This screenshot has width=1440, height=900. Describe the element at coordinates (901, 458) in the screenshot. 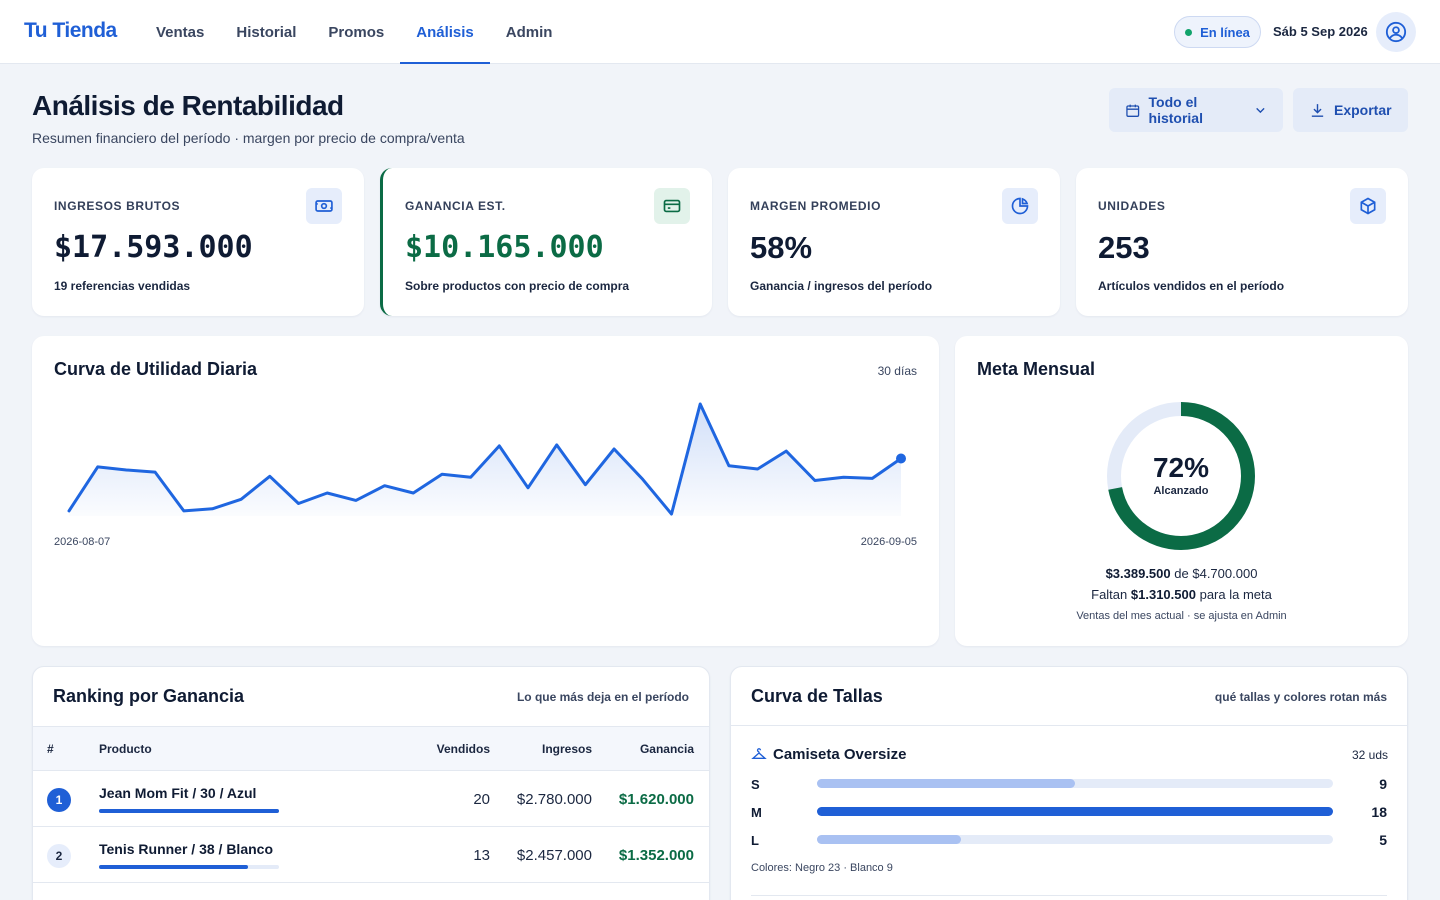

I see `profit-latest-point` at that location.